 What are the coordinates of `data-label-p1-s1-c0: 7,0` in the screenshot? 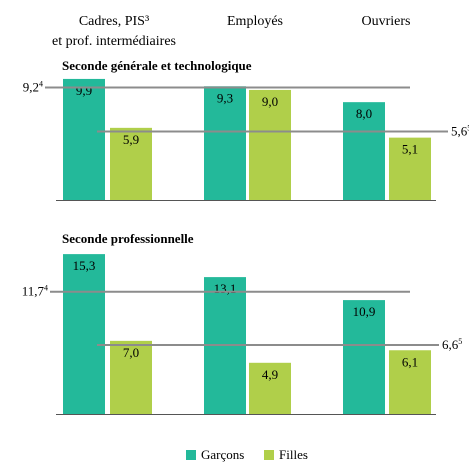 It's located at (131, 352).